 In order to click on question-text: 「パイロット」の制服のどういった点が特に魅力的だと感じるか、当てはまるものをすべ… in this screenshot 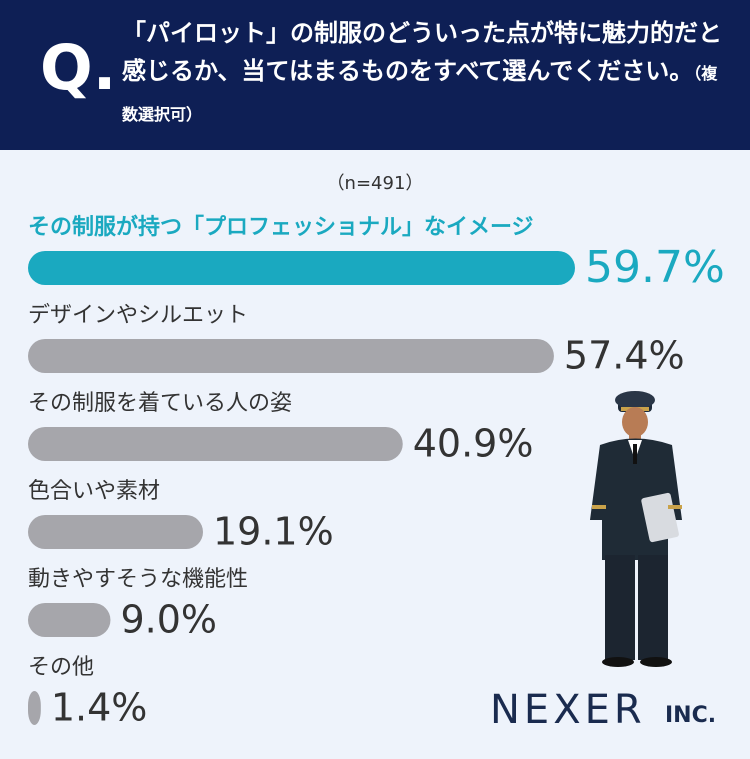, I will do `click(422, 52)`.